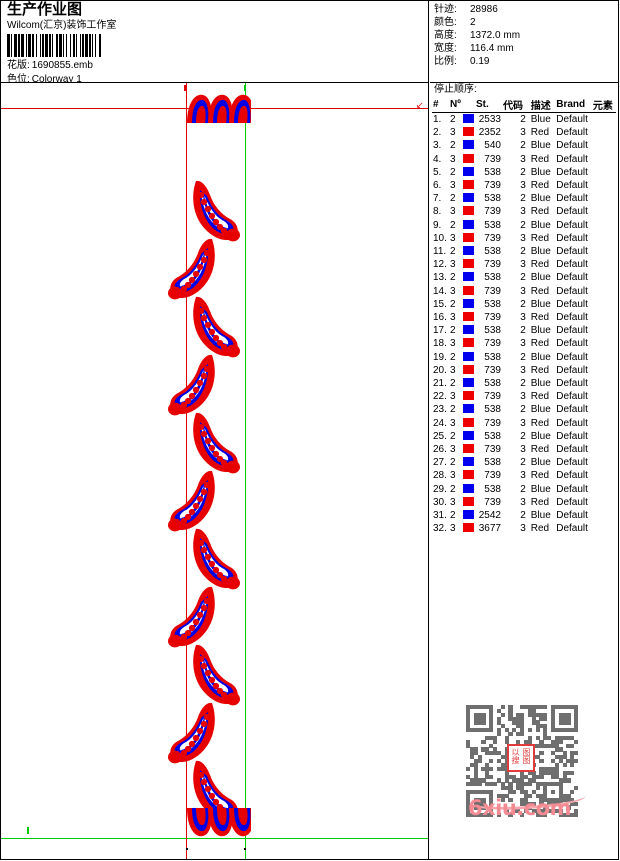  I want to click on table-row: 29. 2 538 2 Blue Default, so click(524, 489).